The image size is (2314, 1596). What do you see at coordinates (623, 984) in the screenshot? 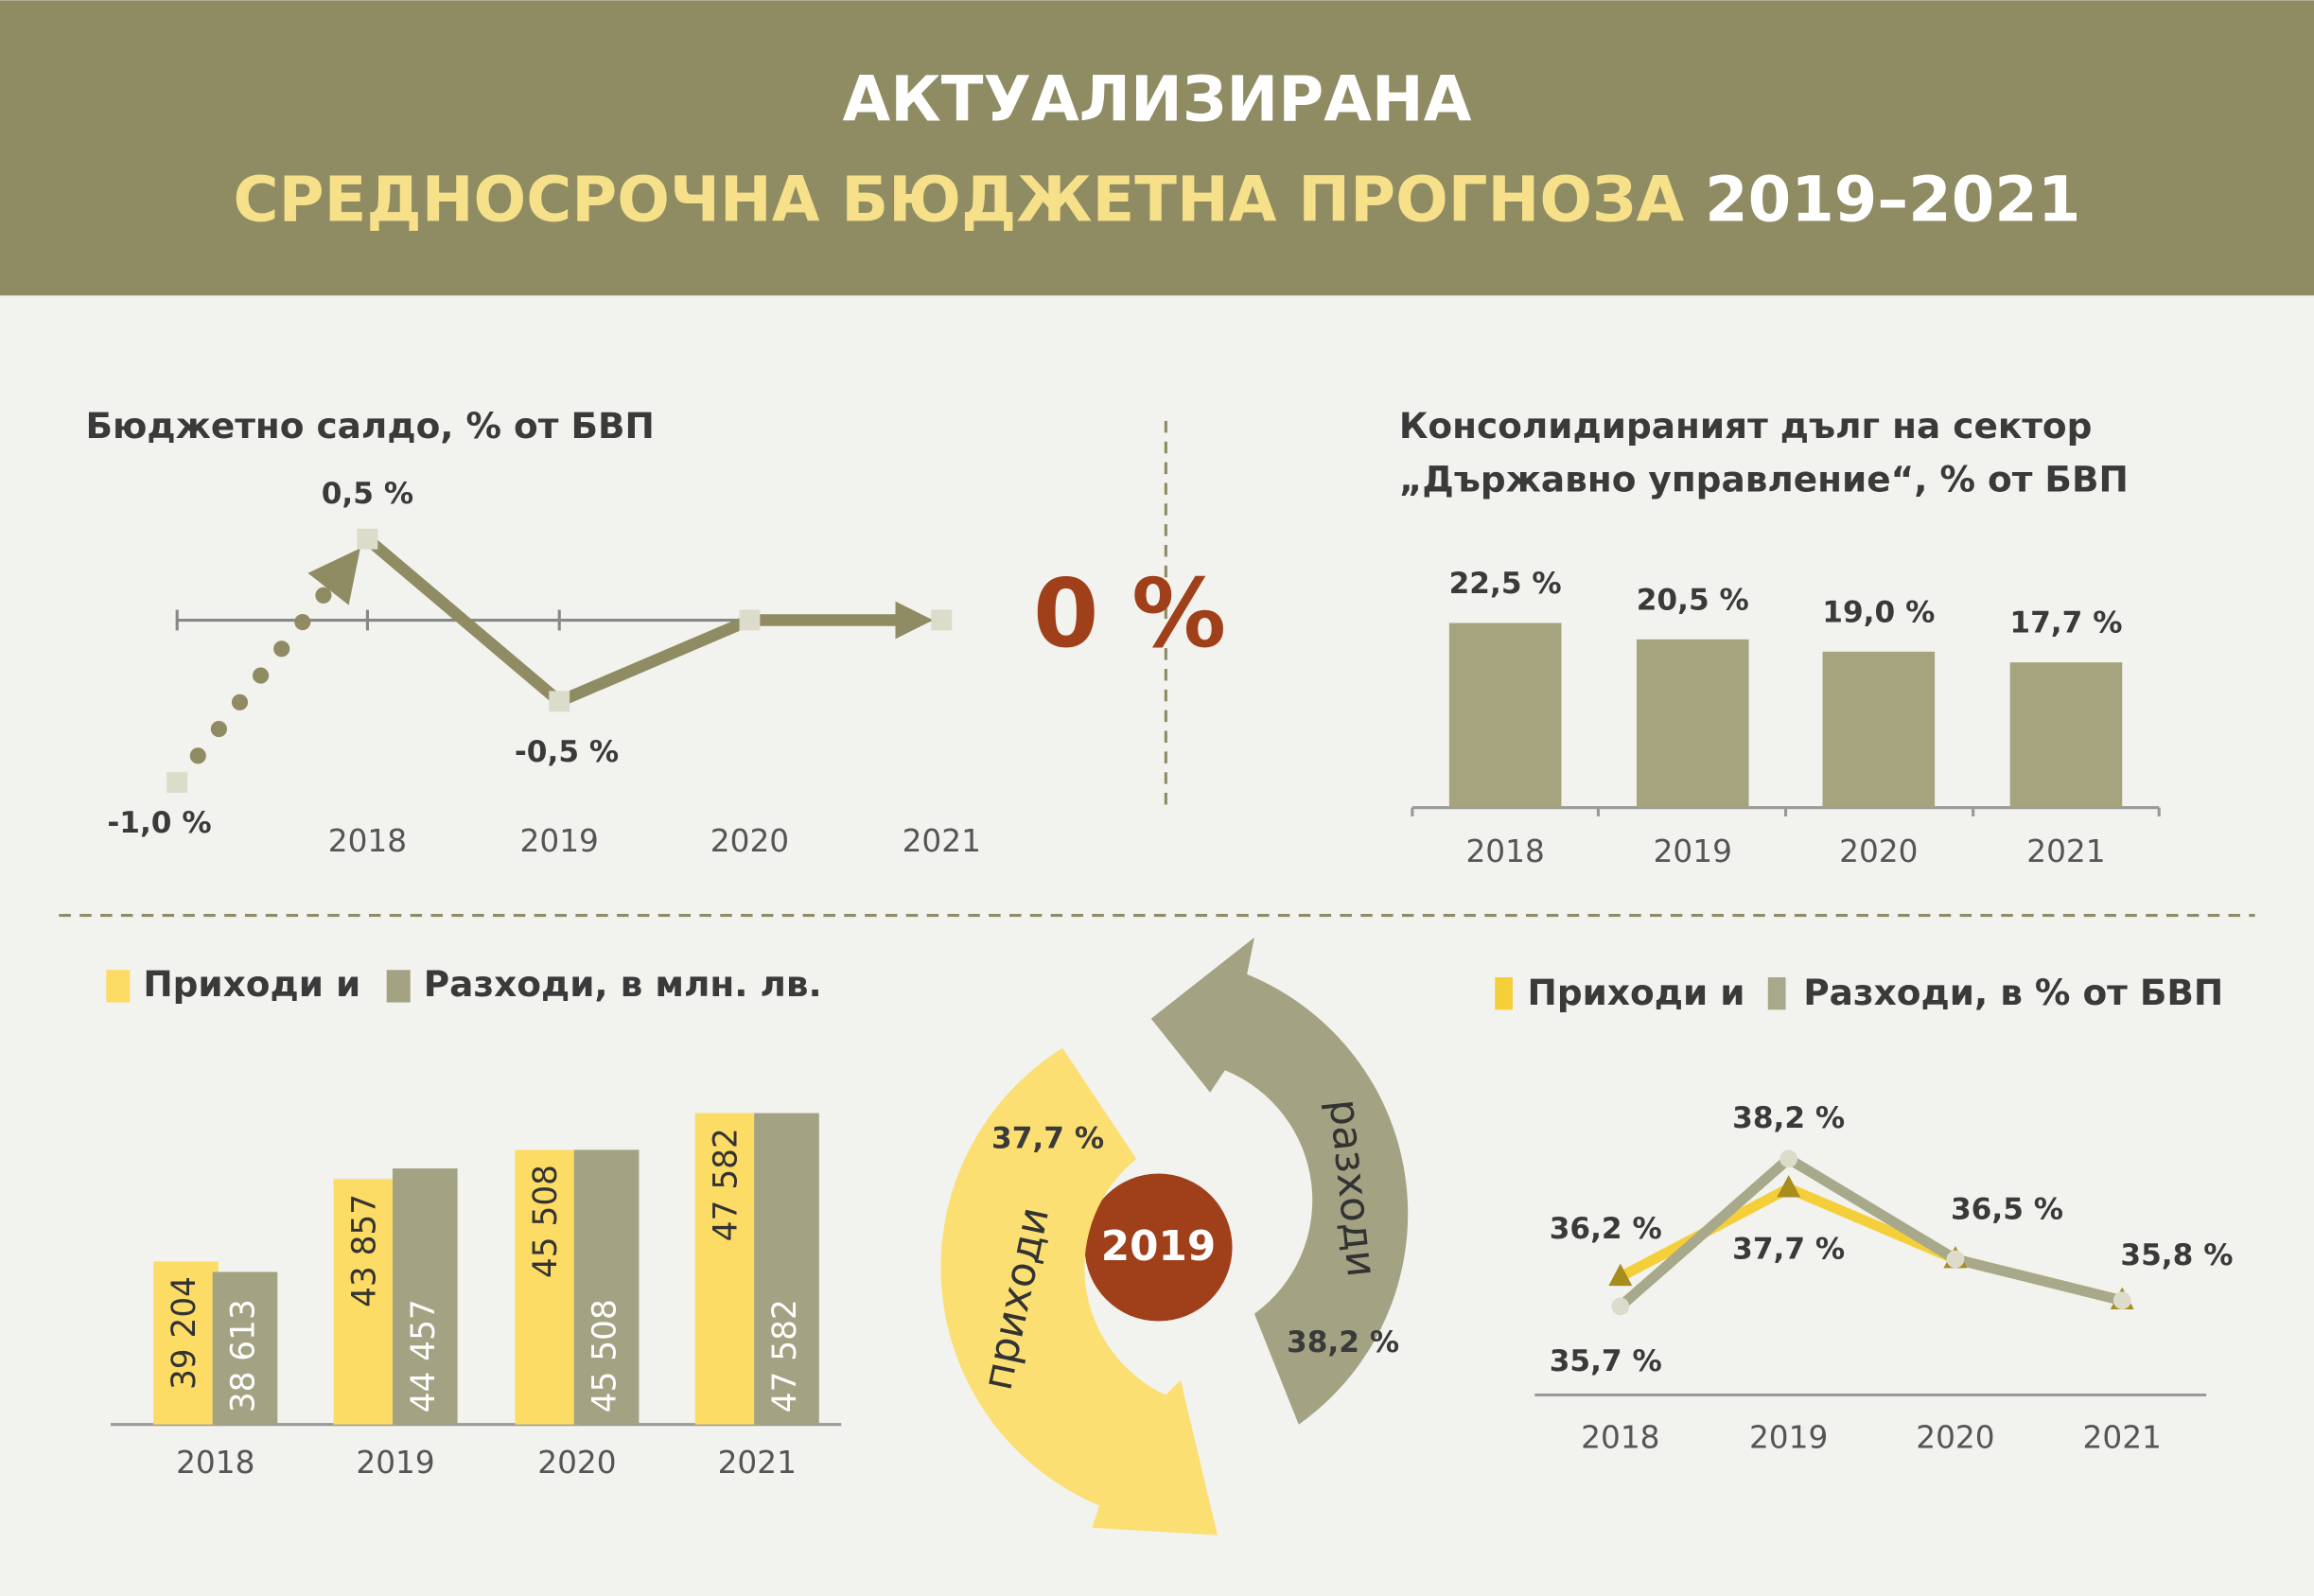
I see `legend-label: Разходи, в млн. лв.` at bounding box center [623, 984].